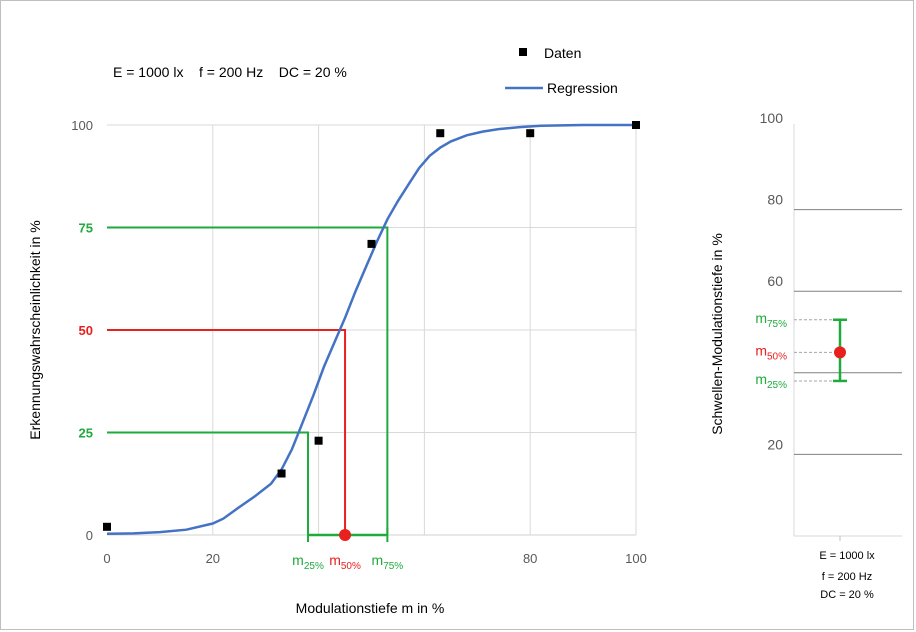 The image size is (916, 632). I want to click on threshold-errorbar-labels: m75%m50%m25%, so click(771, 350).